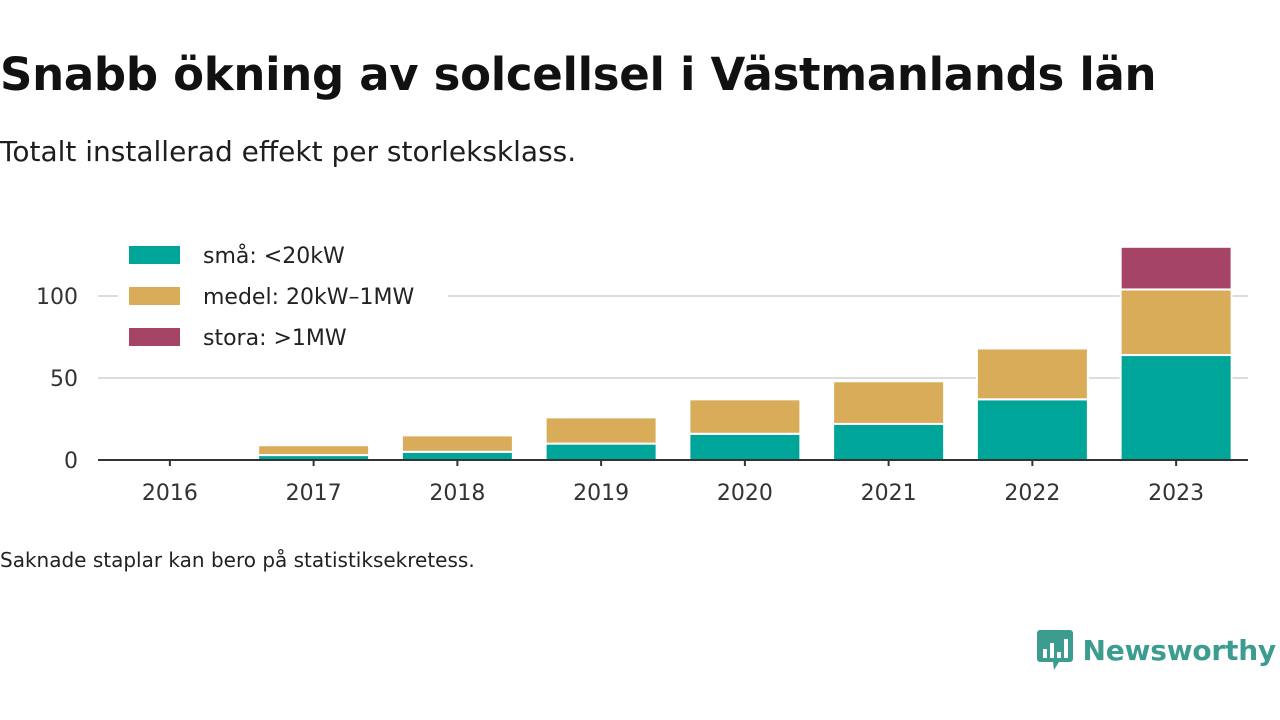  What do you see at coordinates (1032, 493) in the screenshot?
I see `x-tick-label: 2022` at bounding box center [1032, 493].